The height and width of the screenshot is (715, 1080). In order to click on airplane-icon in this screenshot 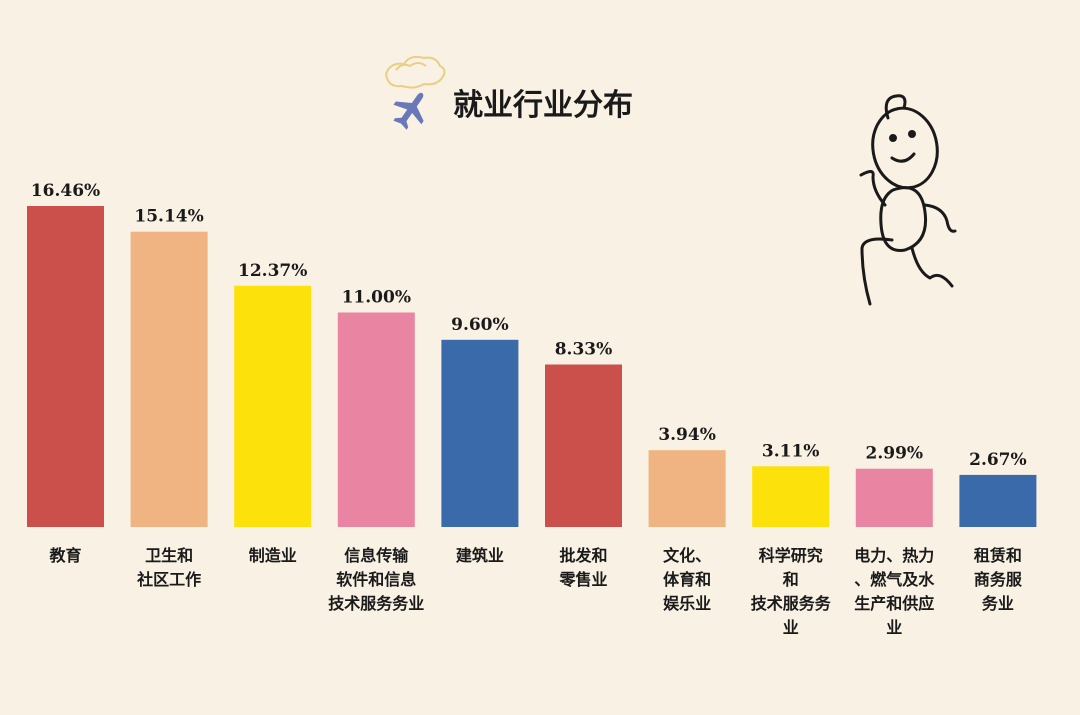, I will do `click(408, 111)`.